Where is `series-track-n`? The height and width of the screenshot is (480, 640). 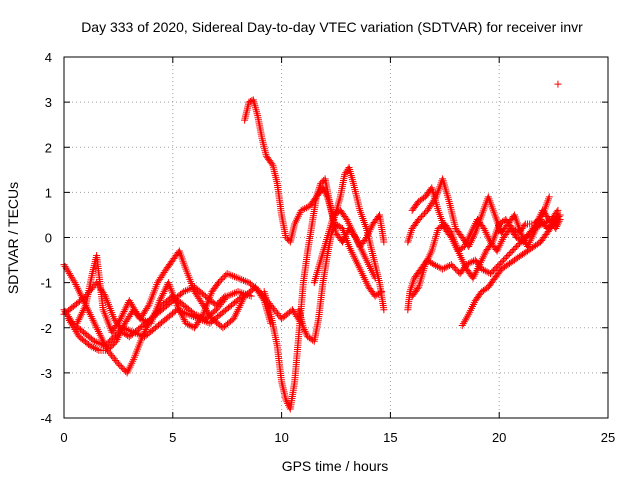 series-track-n is located at coordinates (510, 270).